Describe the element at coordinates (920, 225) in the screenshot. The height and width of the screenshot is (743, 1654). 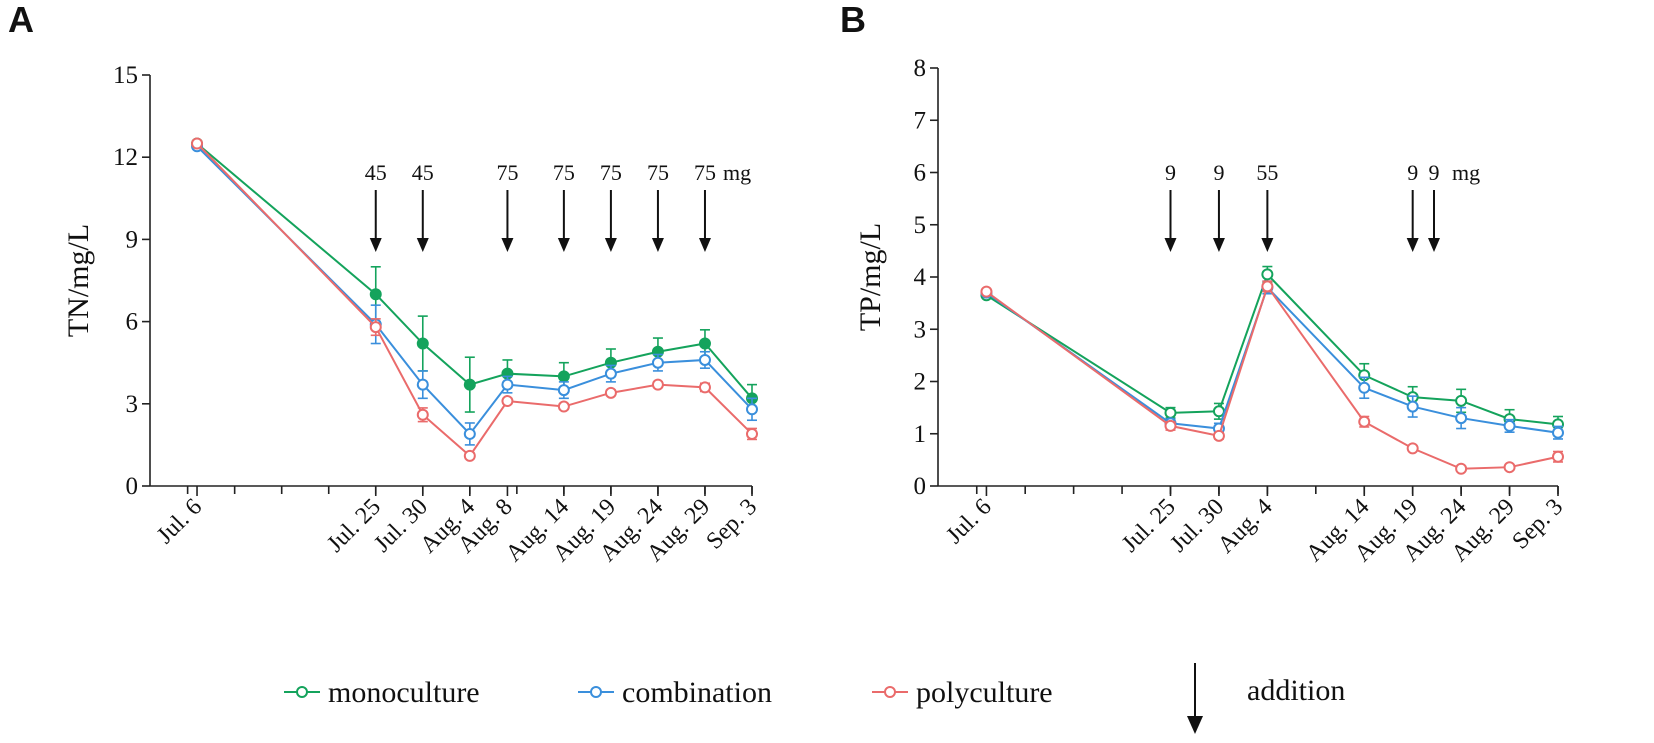
I see `panel-b-y-tick-label: 5` at that location.